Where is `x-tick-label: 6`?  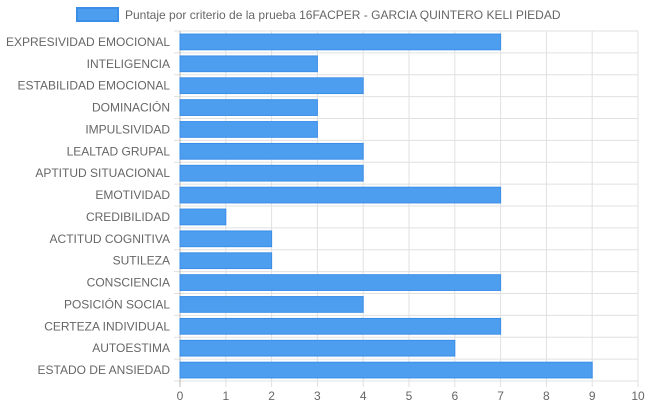 x-tick-label: 6 is located at coordinates (454, 396).